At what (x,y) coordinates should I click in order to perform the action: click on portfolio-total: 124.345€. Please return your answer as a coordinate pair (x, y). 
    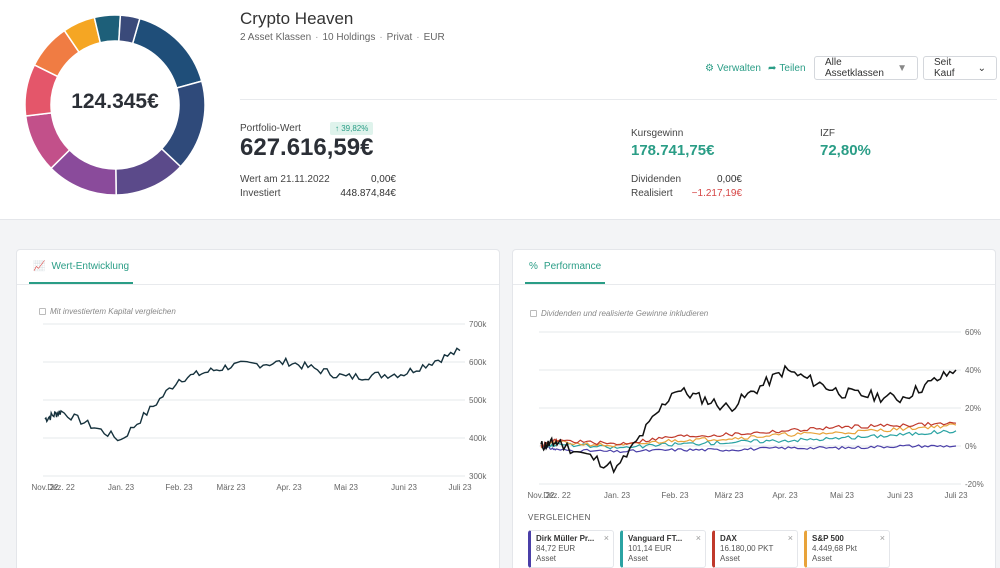
    Looking at the image, I should click on (115, 101).